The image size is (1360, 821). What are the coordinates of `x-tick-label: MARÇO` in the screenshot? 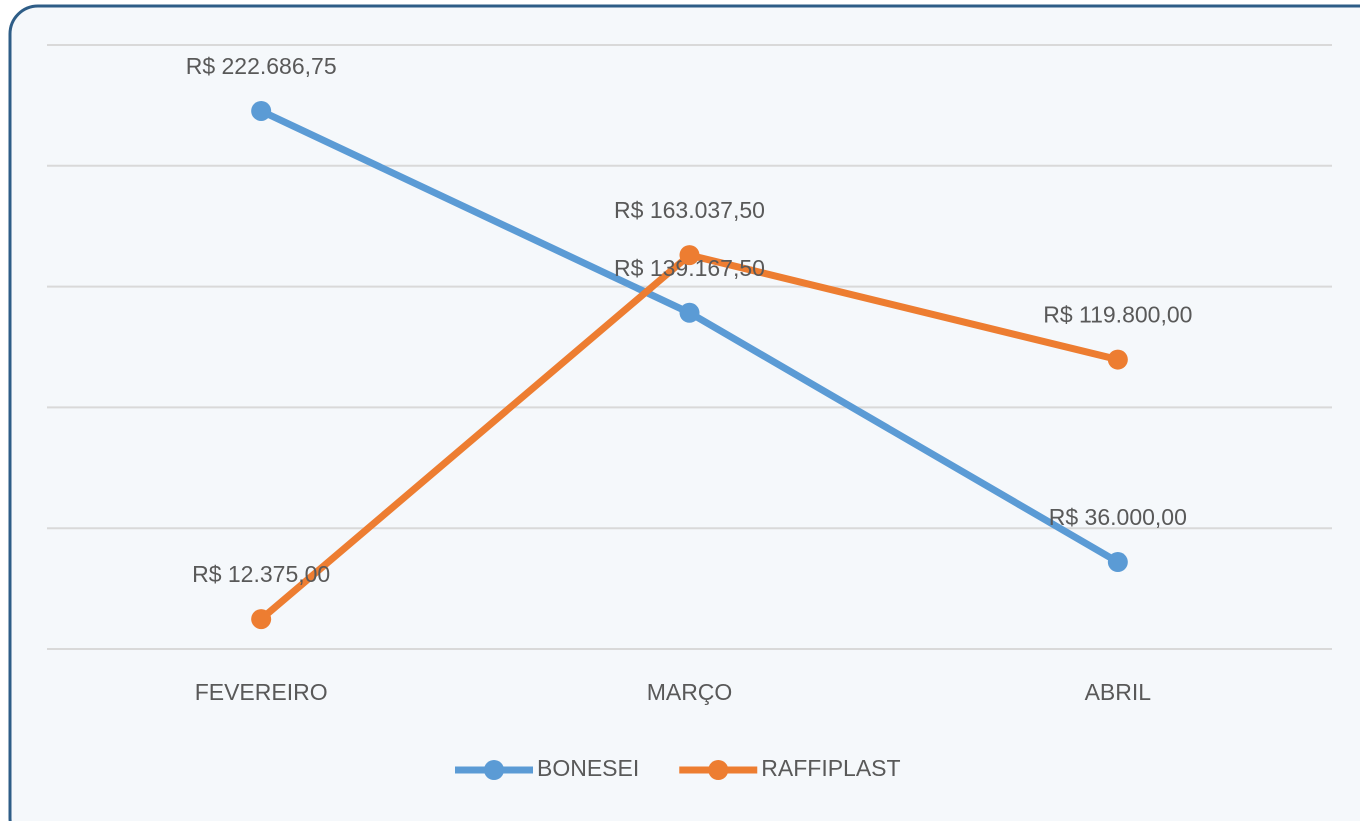 It's located at (690, 692).